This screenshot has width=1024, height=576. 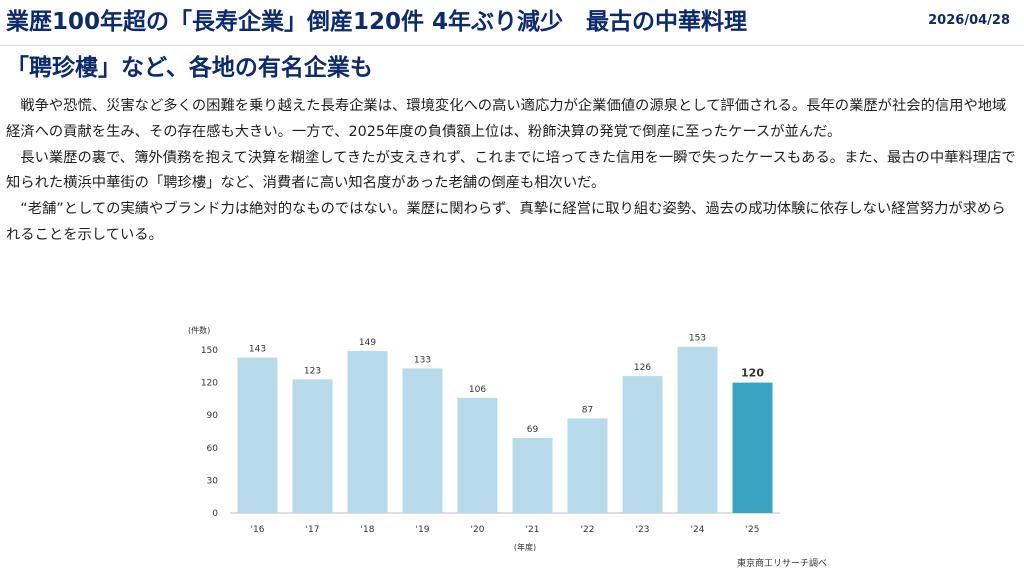 I want to click on y-tick-label: 0, so click(x=215, y=514).